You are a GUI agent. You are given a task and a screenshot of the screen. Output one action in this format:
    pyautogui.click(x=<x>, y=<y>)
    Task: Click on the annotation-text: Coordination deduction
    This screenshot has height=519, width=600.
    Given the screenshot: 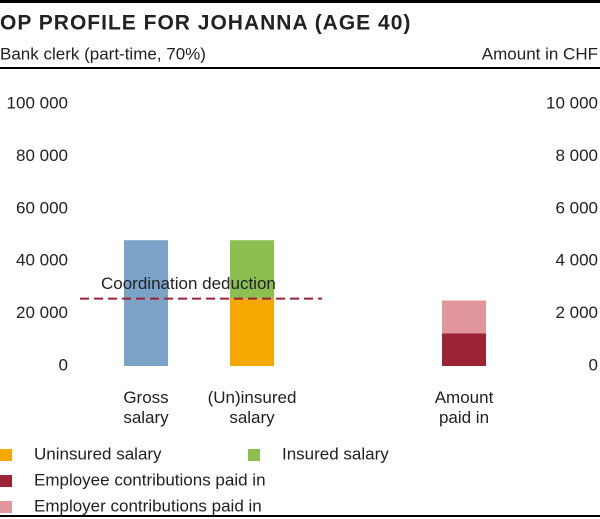 What is the action you would take?
    pyautogui.click(x=188, y=283)
    